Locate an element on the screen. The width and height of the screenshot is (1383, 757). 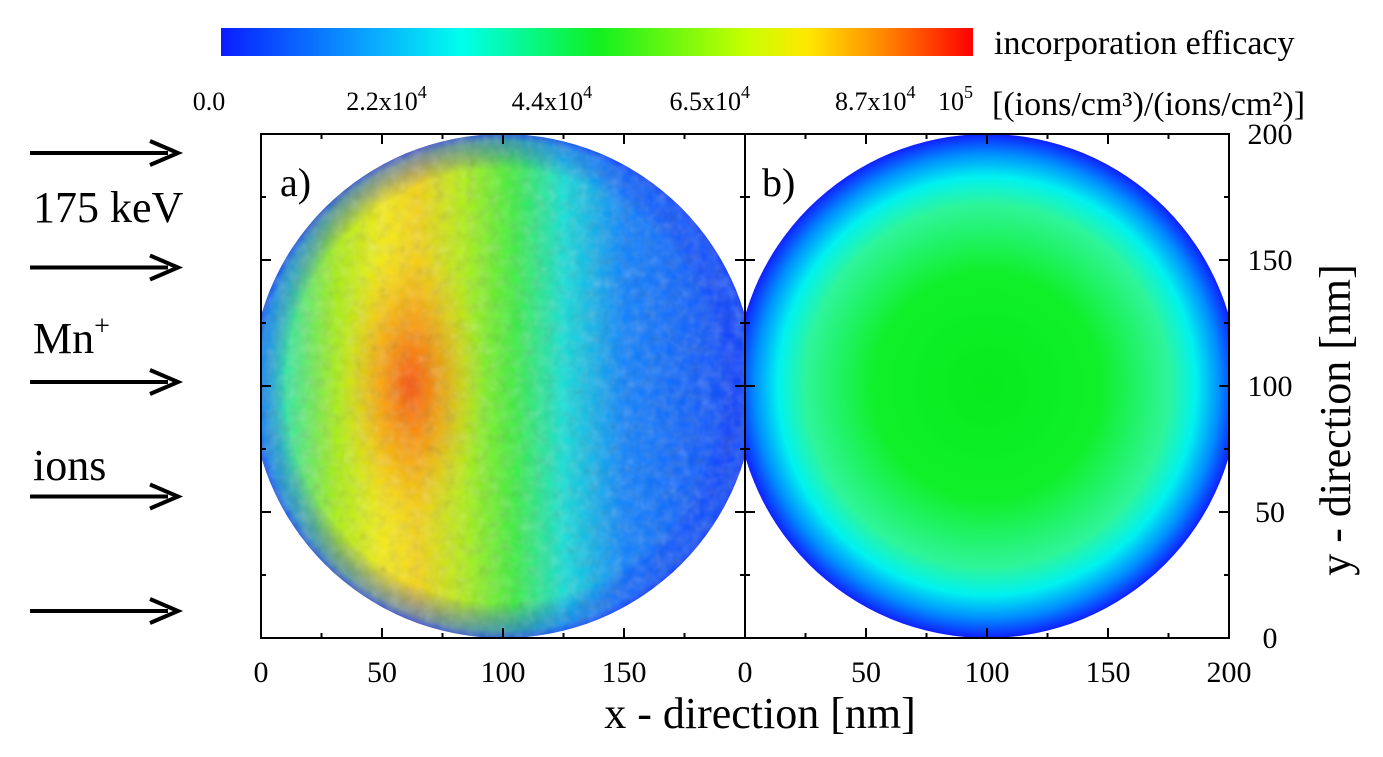
annotation-ion-species: Mn+ is located at coordinates (71, 337).